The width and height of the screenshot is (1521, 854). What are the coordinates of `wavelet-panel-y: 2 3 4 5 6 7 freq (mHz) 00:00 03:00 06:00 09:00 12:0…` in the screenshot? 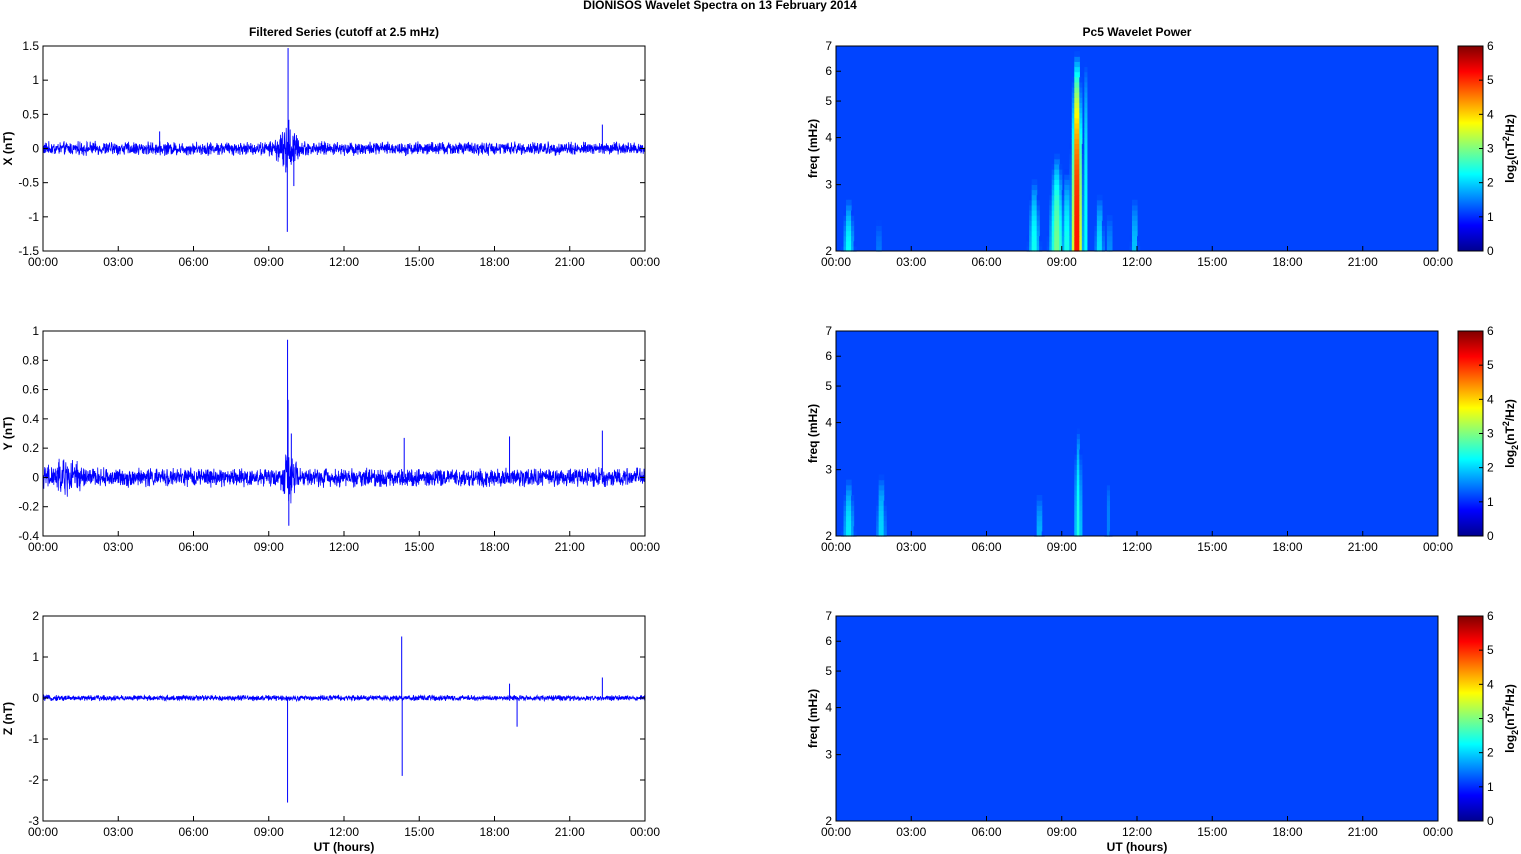 It's located at (1163, 439).